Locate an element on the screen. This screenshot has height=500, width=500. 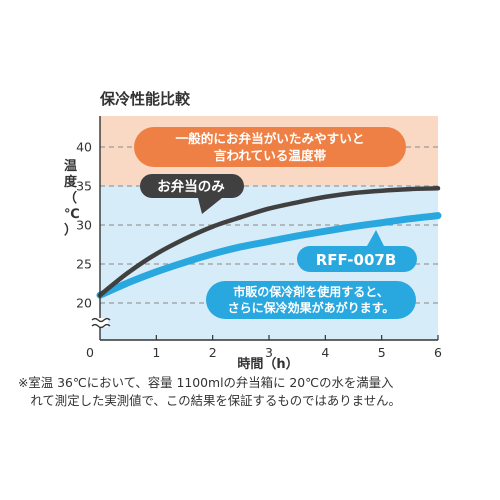
callout-line-1: 市販の保冷剤を使用すると、 is located at coordinates (311, 291).